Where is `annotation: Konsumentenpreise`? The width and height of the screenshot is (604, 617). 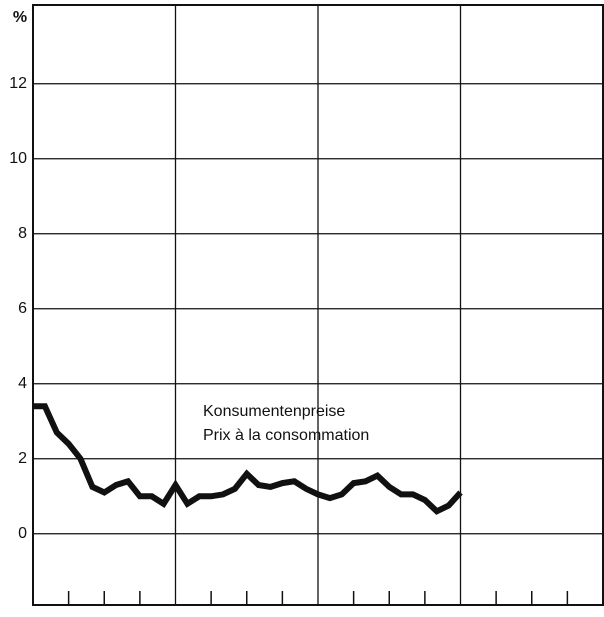 annotation: Konsumentenpreise is located at coordinates (274, 411).